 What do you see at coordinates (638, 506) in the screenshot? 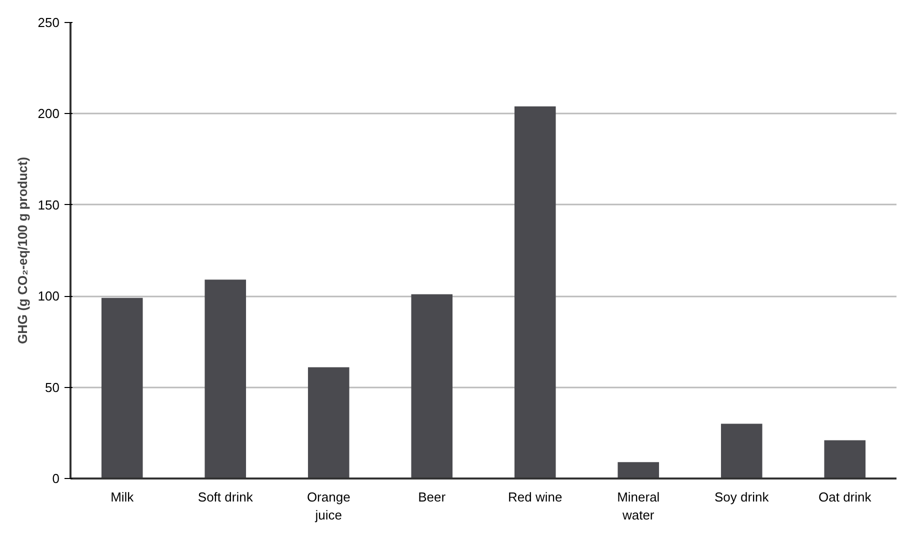
I see `x-tick-label: Mineral water` at bounding box center [638, 506].